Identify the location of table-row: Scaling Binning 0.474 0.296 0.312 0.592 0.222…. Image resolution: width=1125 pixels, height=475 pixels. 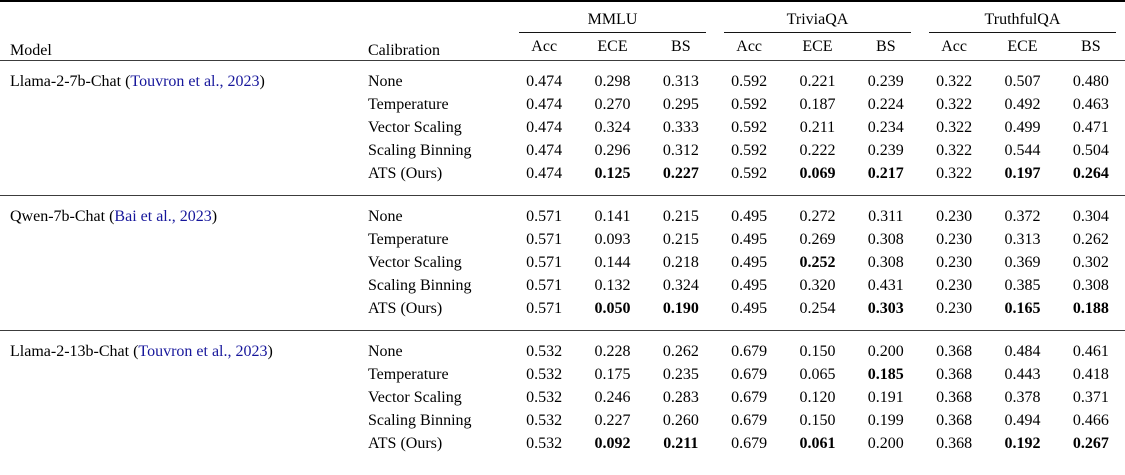
(562, 150).